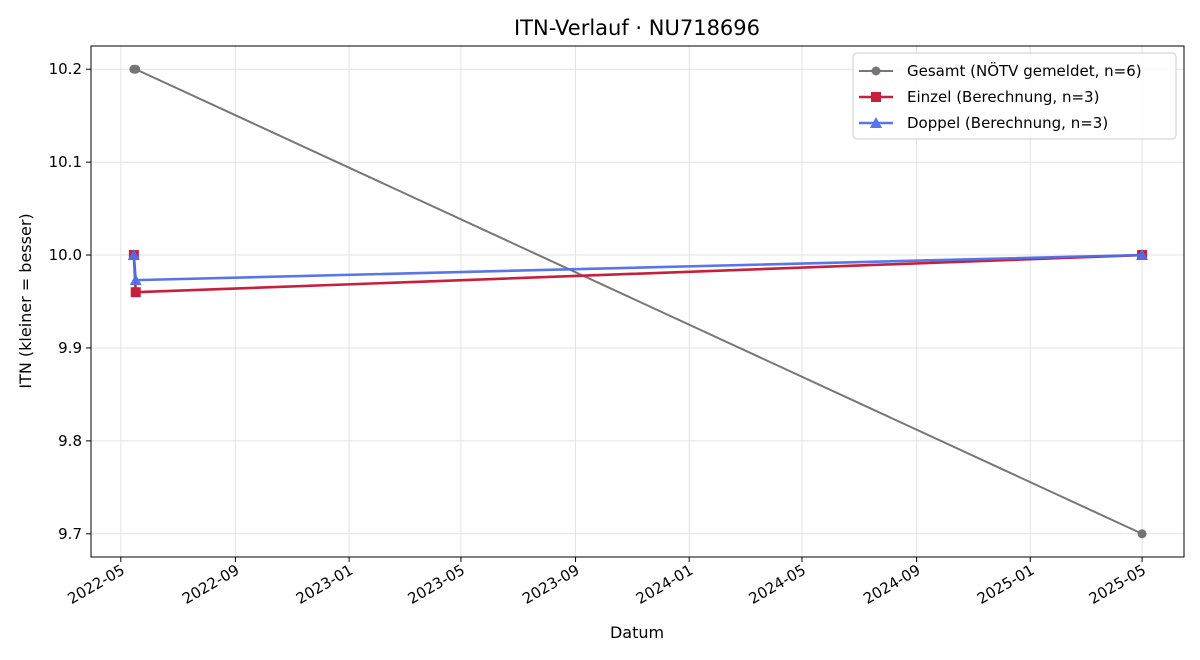 The height and width of the screenshot is (660, 1200). What do you see at coordinates (891, 584) in the screenshot?
I see `x-tick-label: 2024-09` at bounding box center [891, 584].